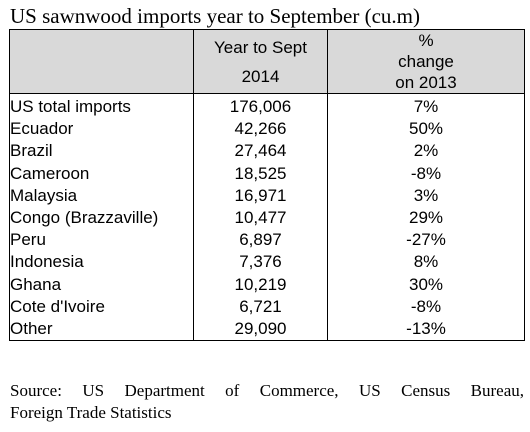  Describe the element at coordinates (426, 82) in the screenshot. I see `header-change-line3: on 2013` at that location.